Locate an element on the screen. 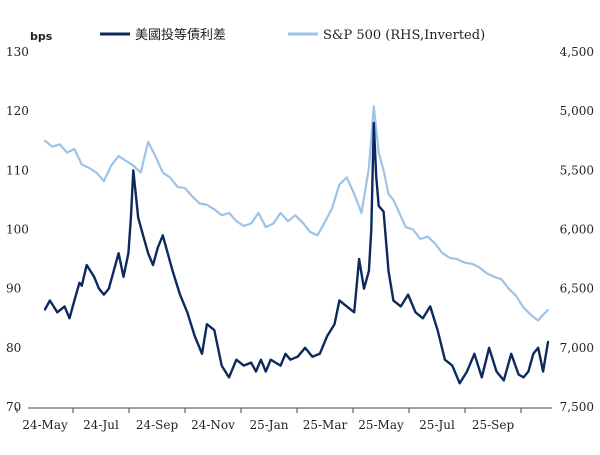 The image size is (600, 455). x-tick-label: 24-Nov is located at coordinates (213, 425).